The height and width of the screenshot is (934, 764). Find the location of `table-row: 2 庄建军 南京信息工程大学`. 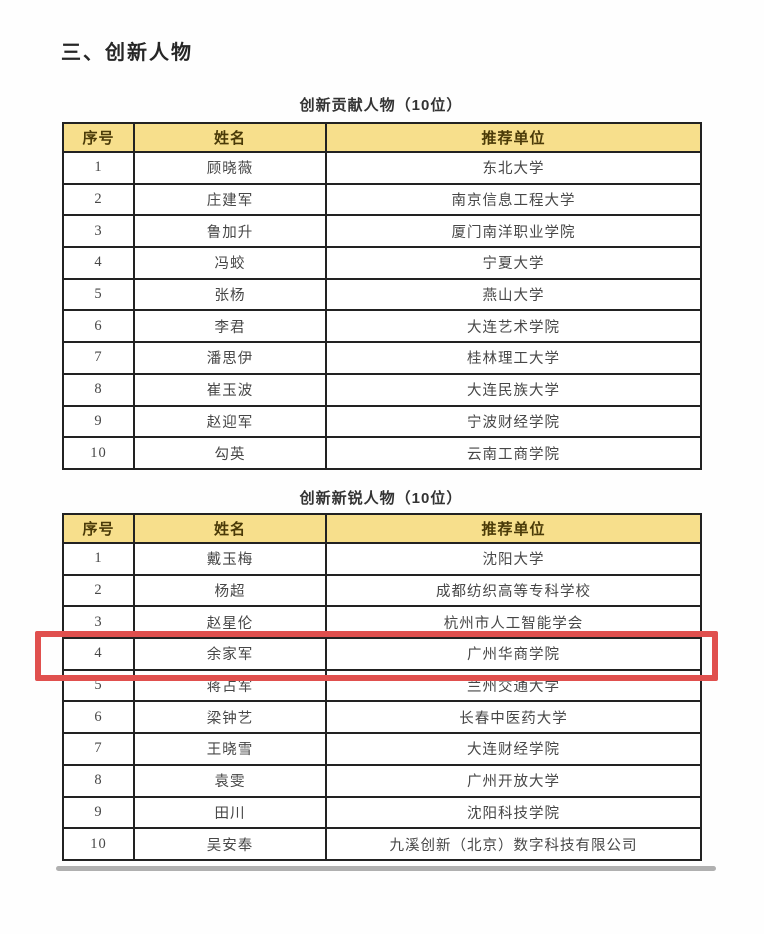

table-row: 2 庄建军 南京信息工程大学 is located at coordinates (382, 199).